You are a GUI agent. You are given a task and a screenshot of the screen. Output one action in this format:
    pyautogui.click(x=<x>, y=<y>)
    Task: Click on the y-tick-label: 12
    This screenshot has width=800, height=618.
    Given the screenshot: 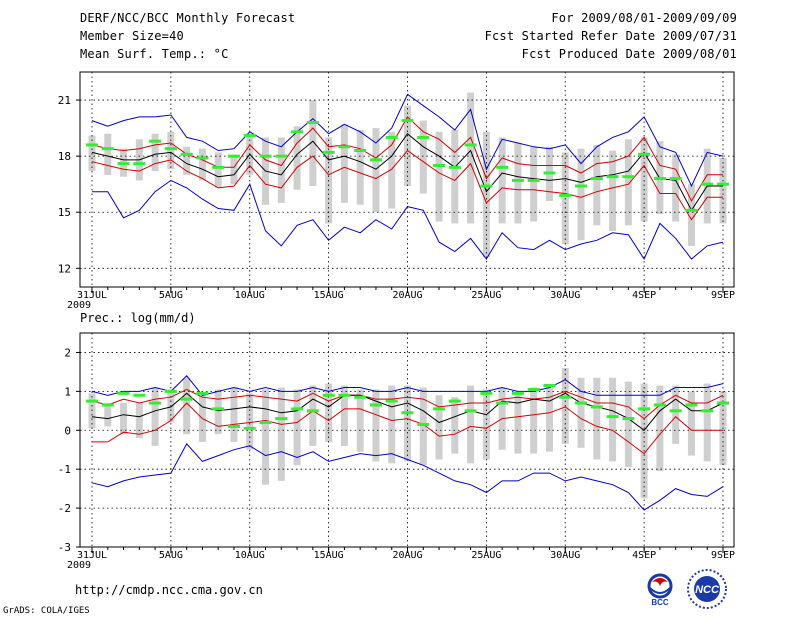 What is the action you would take?
    pyautogui.click(x=64, y=268)
    